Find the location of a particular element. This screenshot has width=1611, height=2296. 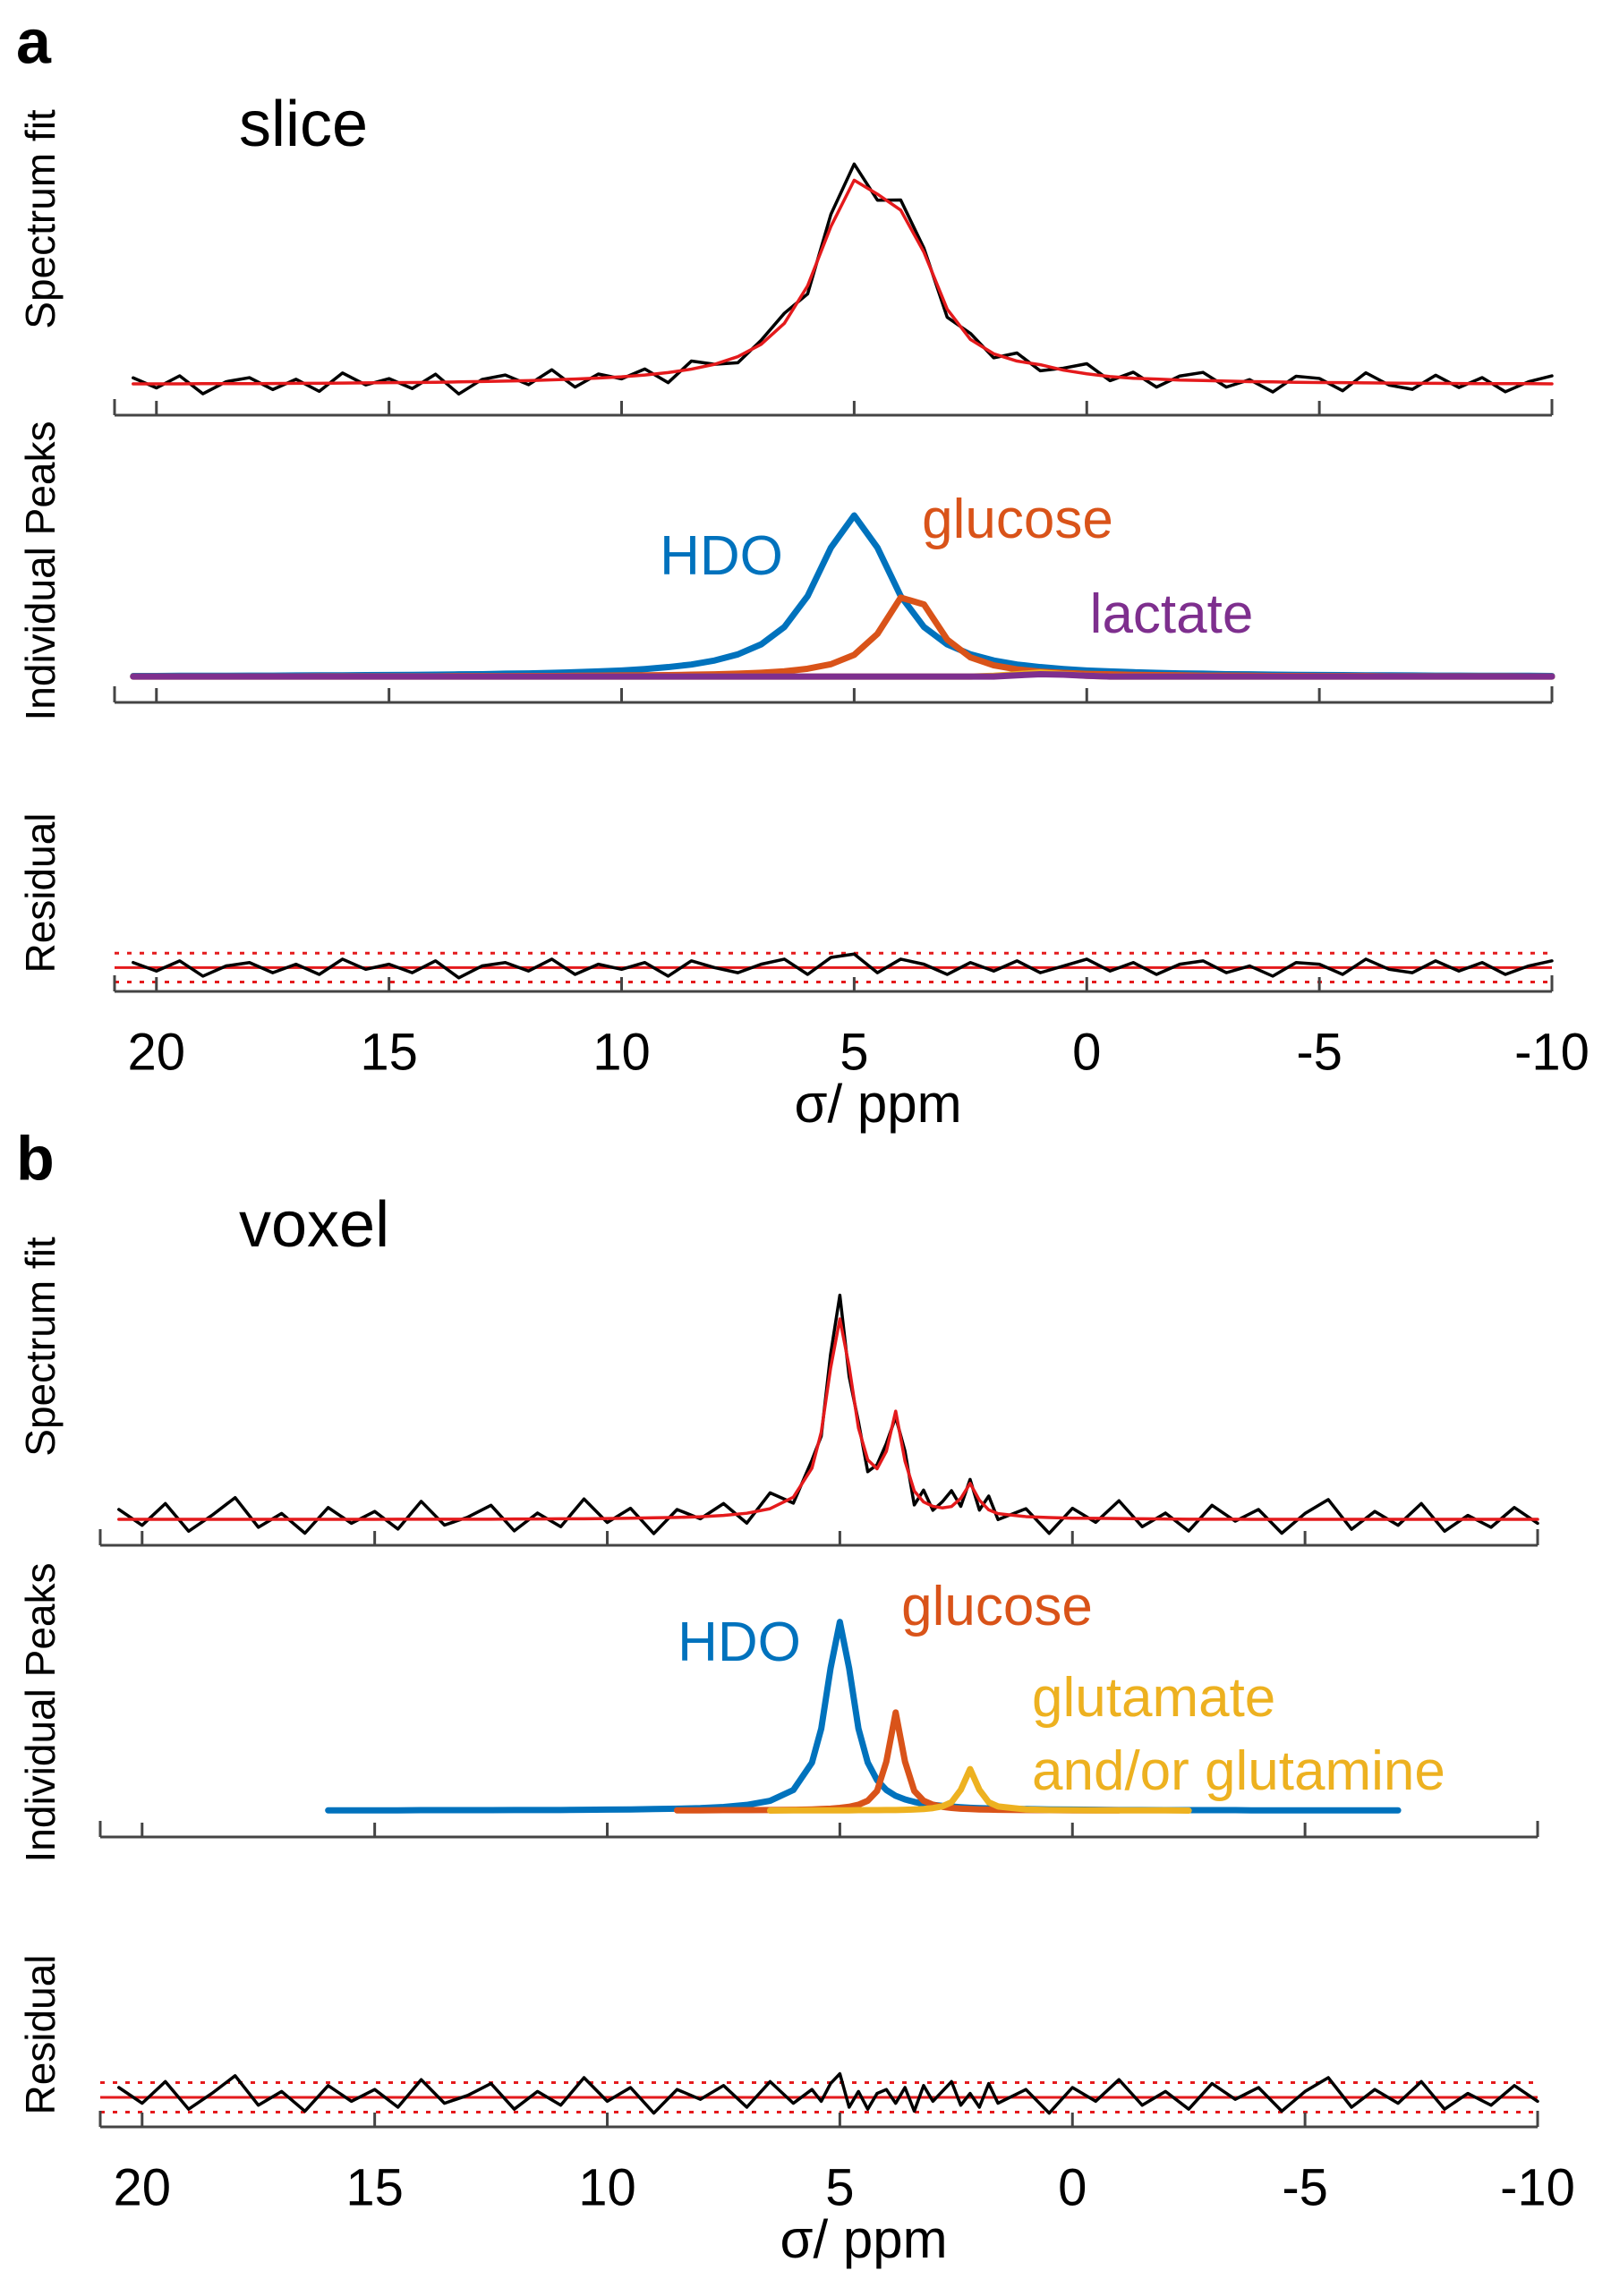

series-label: glutamate and/or glutamine is located at coordinates (1238, 1734).